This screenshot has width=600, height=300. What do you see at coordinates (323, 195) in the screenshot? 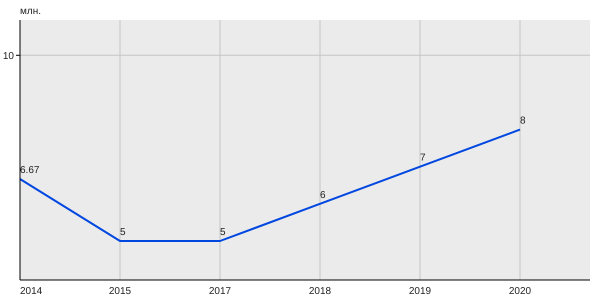
I see `data-label: 6` at bounding box center [323, 195].